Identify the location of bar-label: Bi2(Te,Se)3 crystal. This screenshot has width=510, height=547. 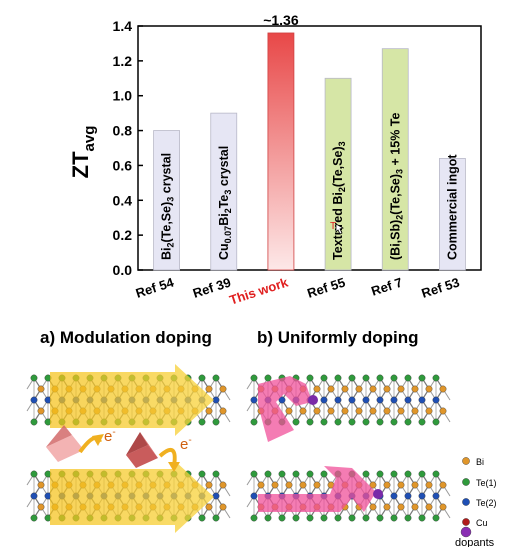
(168, 206).